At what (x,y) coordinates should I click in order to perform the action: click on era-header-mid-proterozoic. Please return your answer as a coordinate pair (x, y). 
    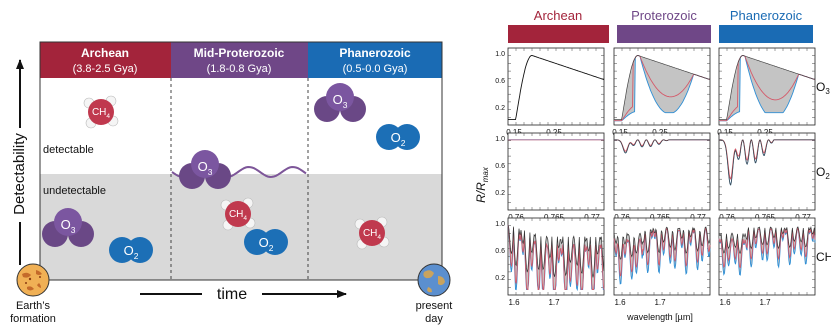
    Looking at the image, I should click on (239, 60).